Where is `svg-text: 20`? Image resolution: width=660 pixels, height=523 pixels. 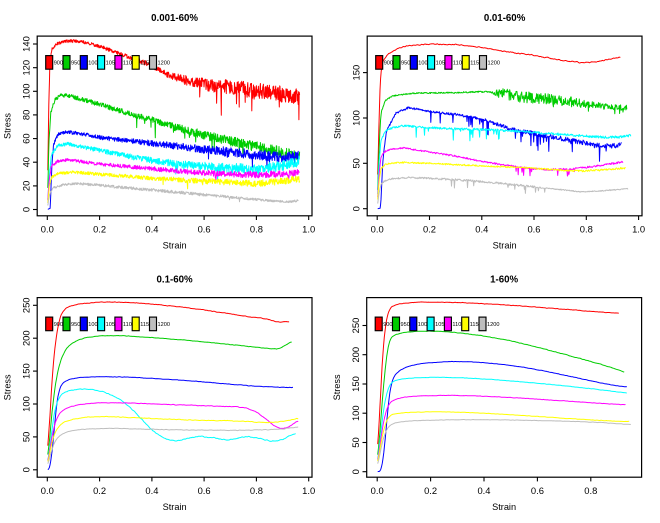
svg-text: 20 is located at coordinates (26, 186).